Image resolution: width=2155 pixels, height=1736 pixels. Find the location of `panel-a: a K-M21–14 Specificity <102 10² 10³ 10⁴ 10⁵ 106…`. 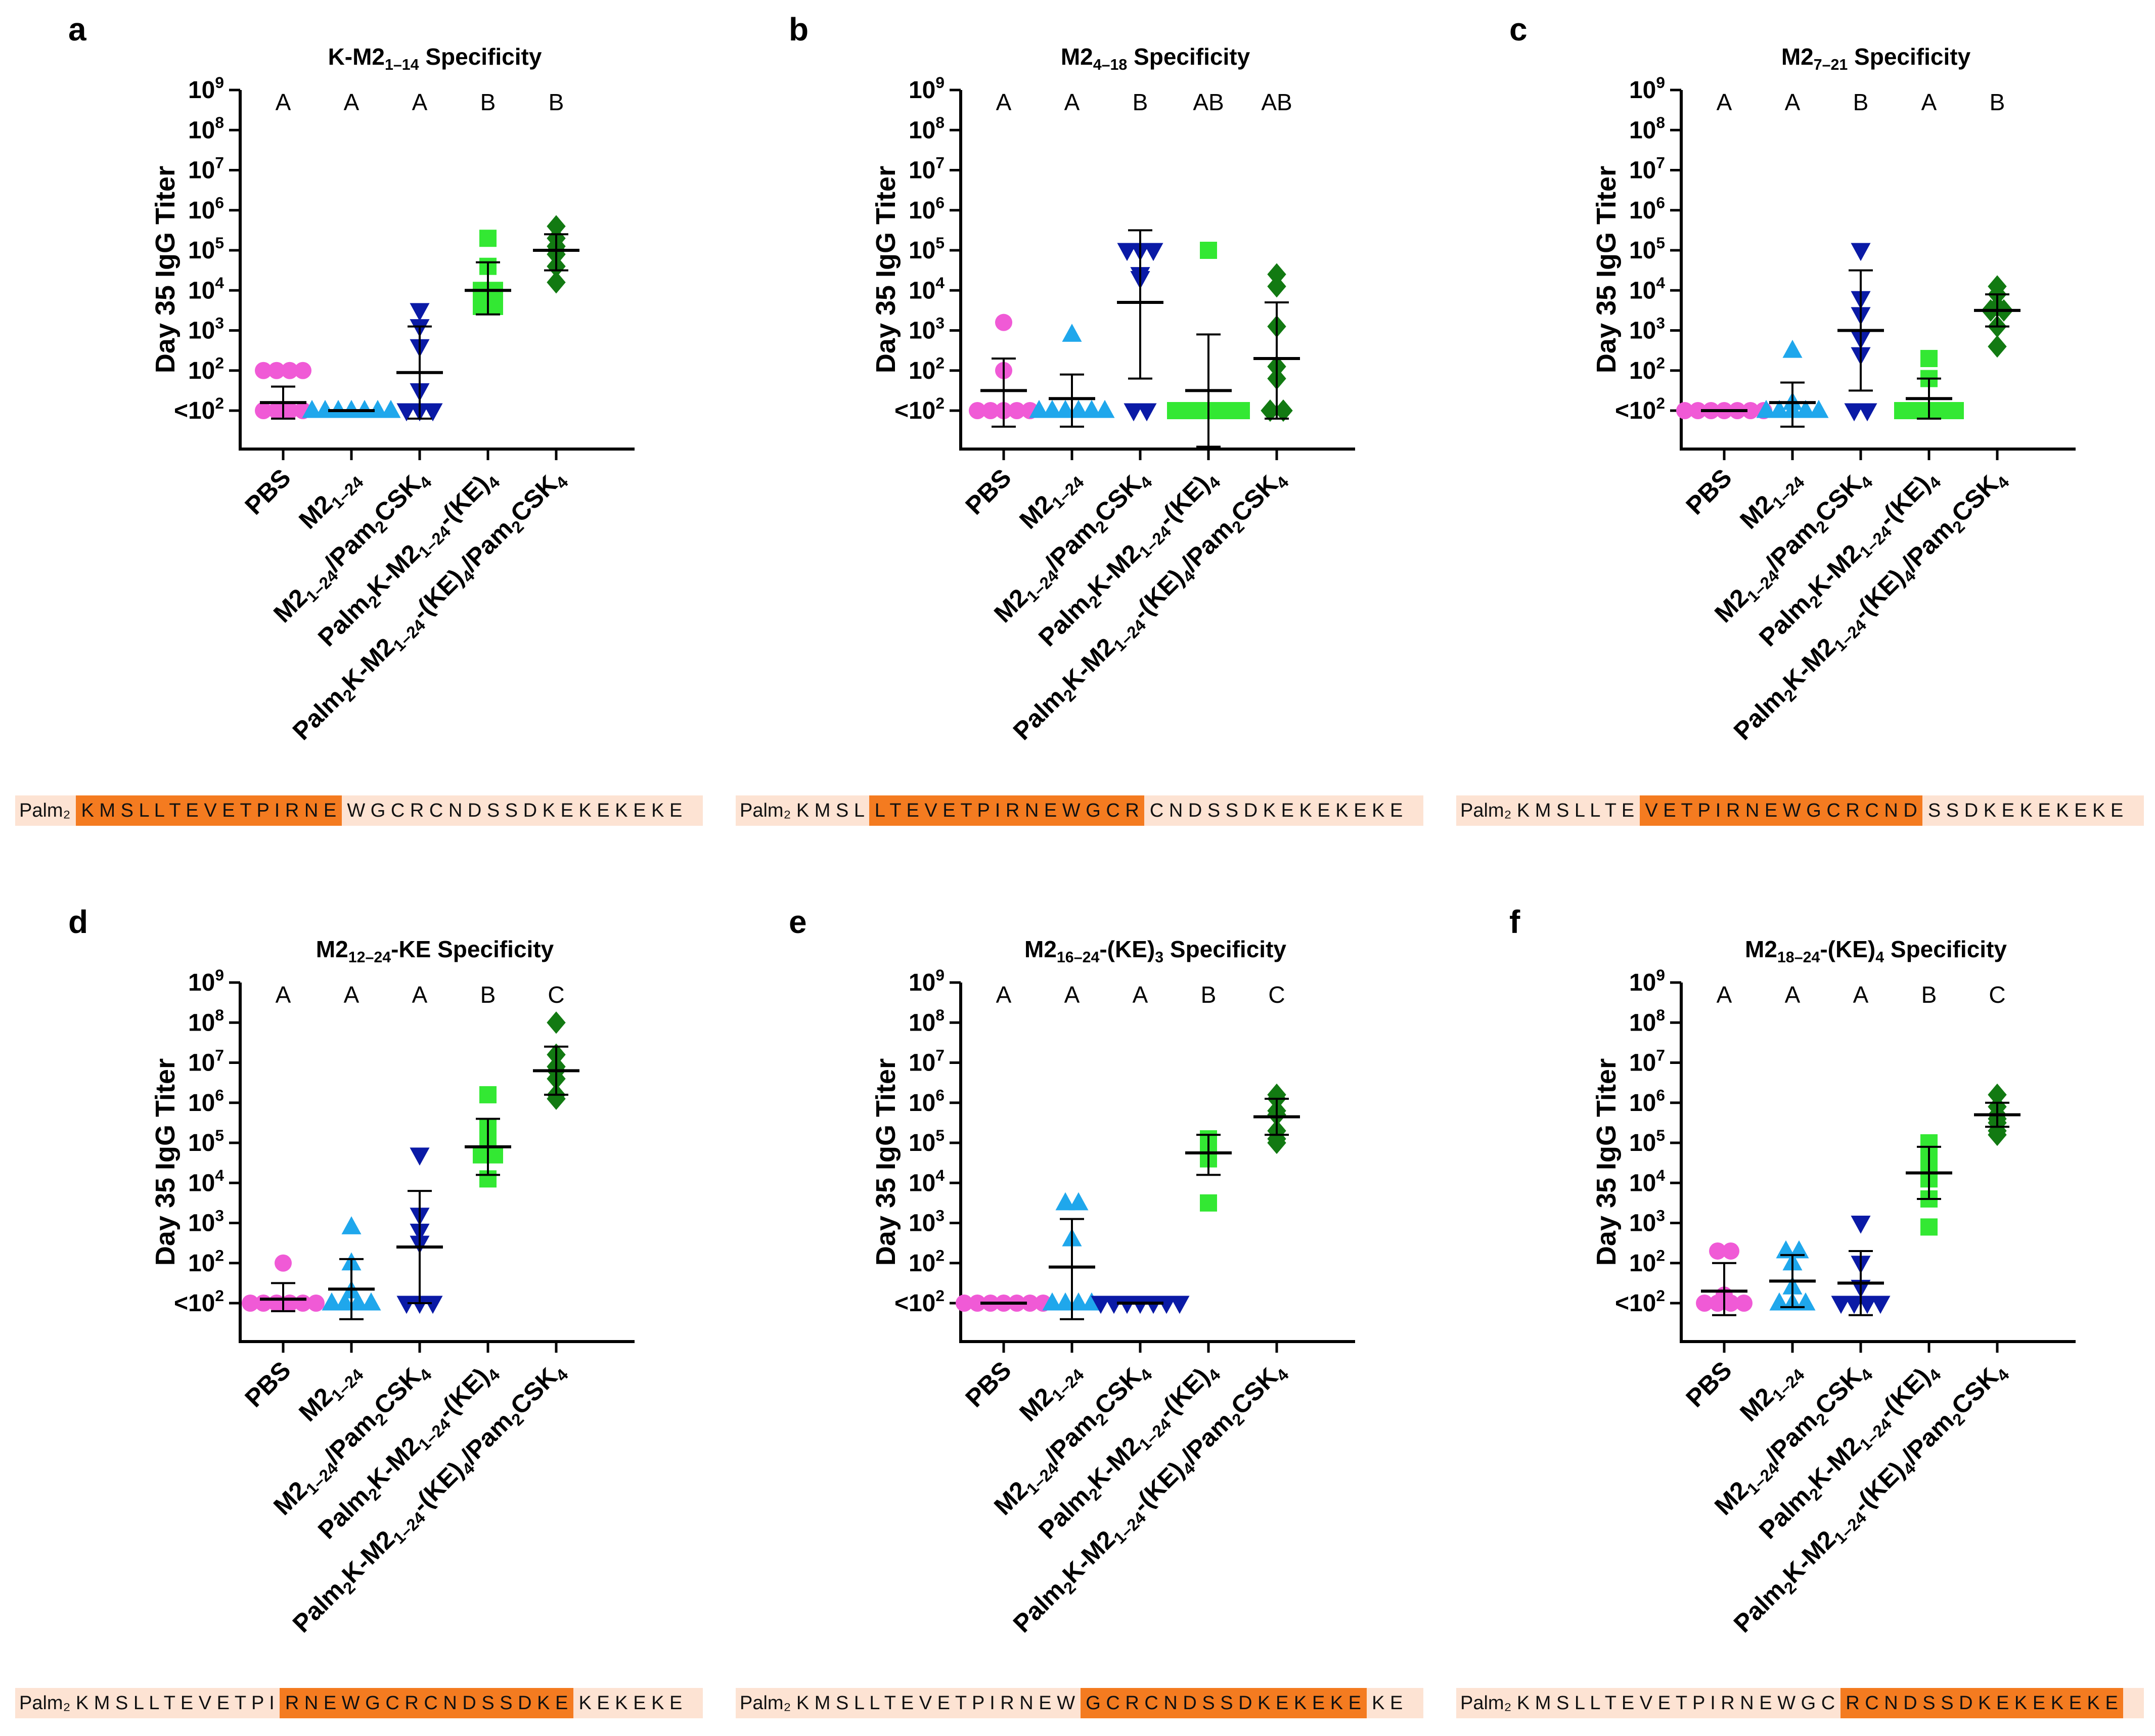

panel-a: a K-M21–14 Specificity <102 10² 10³ 10⁴ 10⁵ 106… is located at coordinates (351, 378).